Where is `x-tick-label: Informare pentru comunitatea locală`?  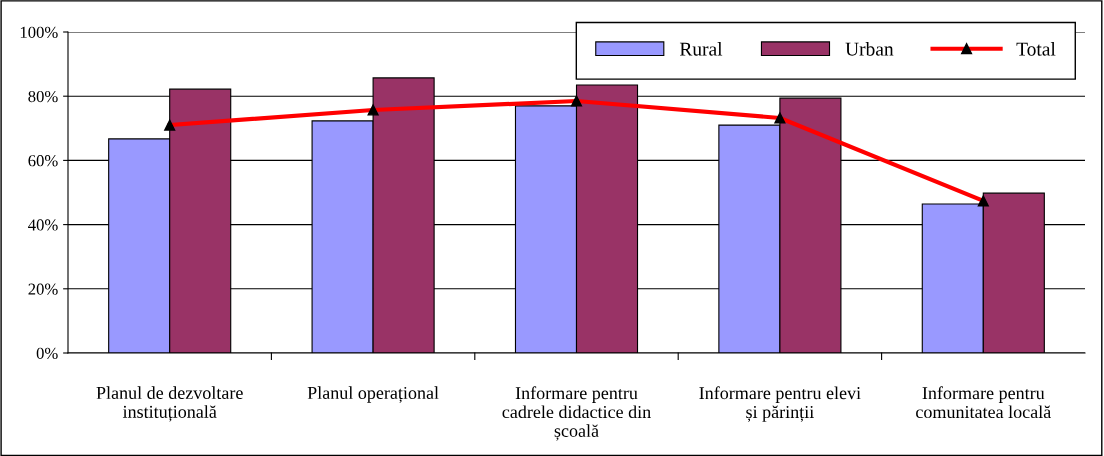 x-tick-label: Informare pentru comunitatea locală is located at coordinates (983, 402).